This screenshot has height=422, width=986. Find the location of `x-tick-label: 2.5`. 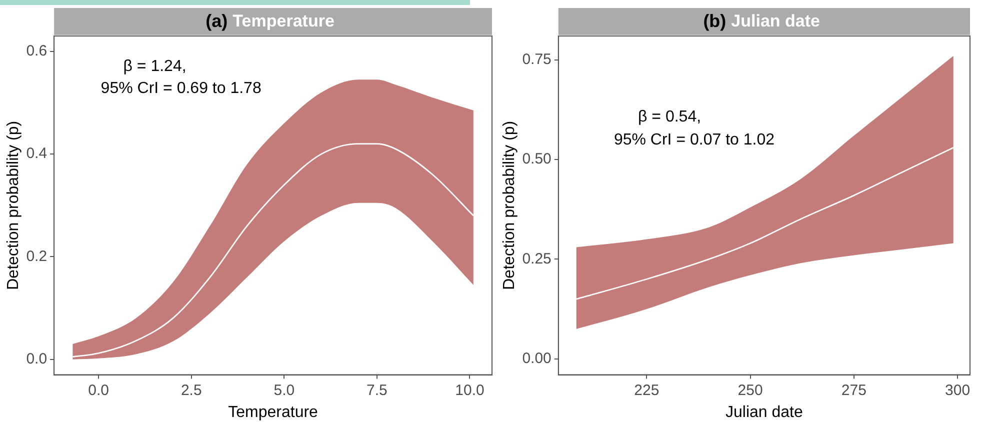

x-tick-label: 2.5 is located at coordinates (191, 390).